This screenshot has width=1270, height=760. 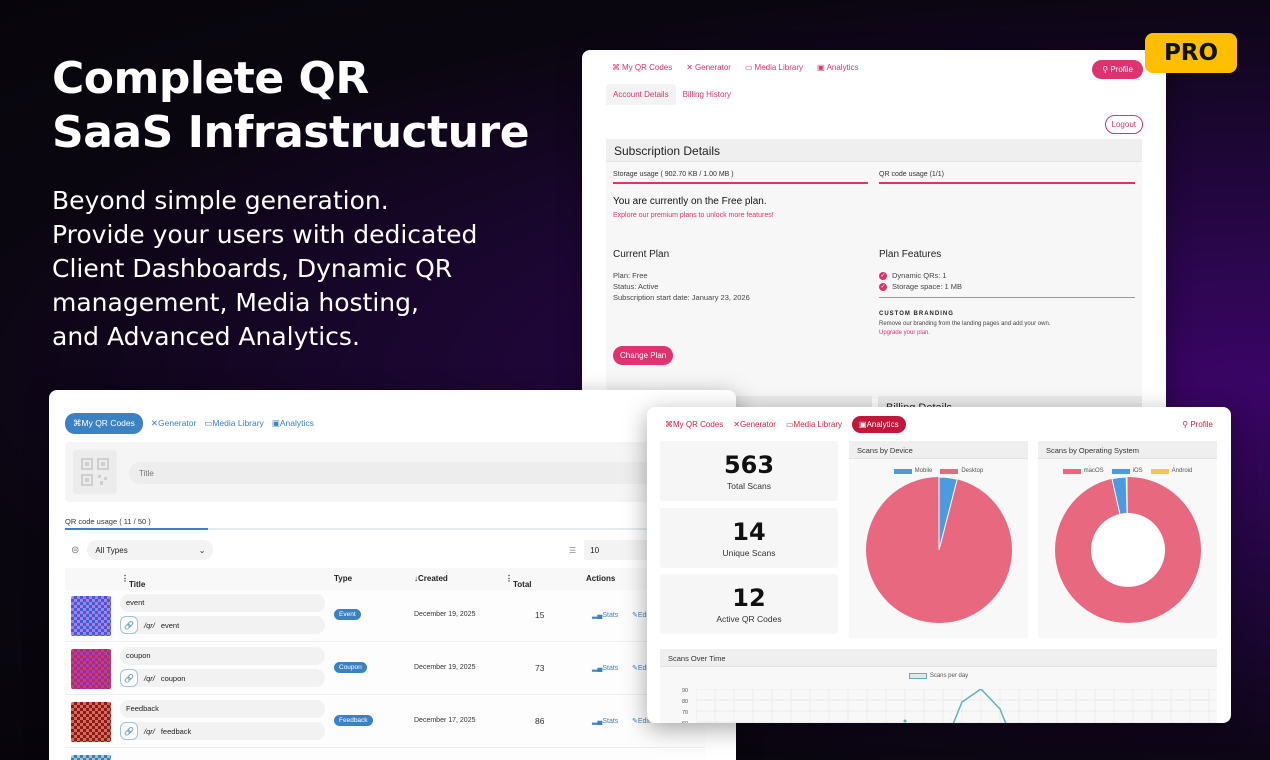 I want to click on time-chart-title: Scans Over Time, so click(x=938, y=658).